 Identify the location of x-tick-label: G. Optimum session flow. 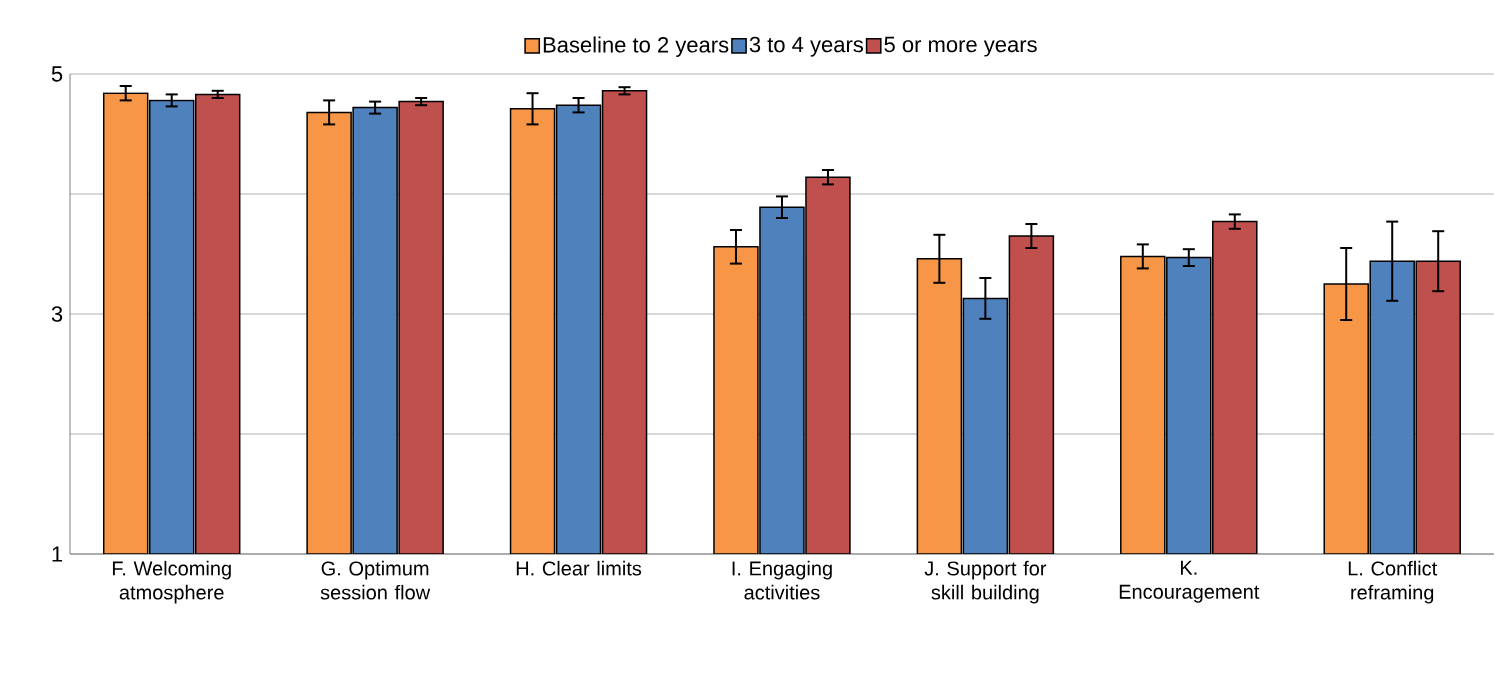
(375, 580).